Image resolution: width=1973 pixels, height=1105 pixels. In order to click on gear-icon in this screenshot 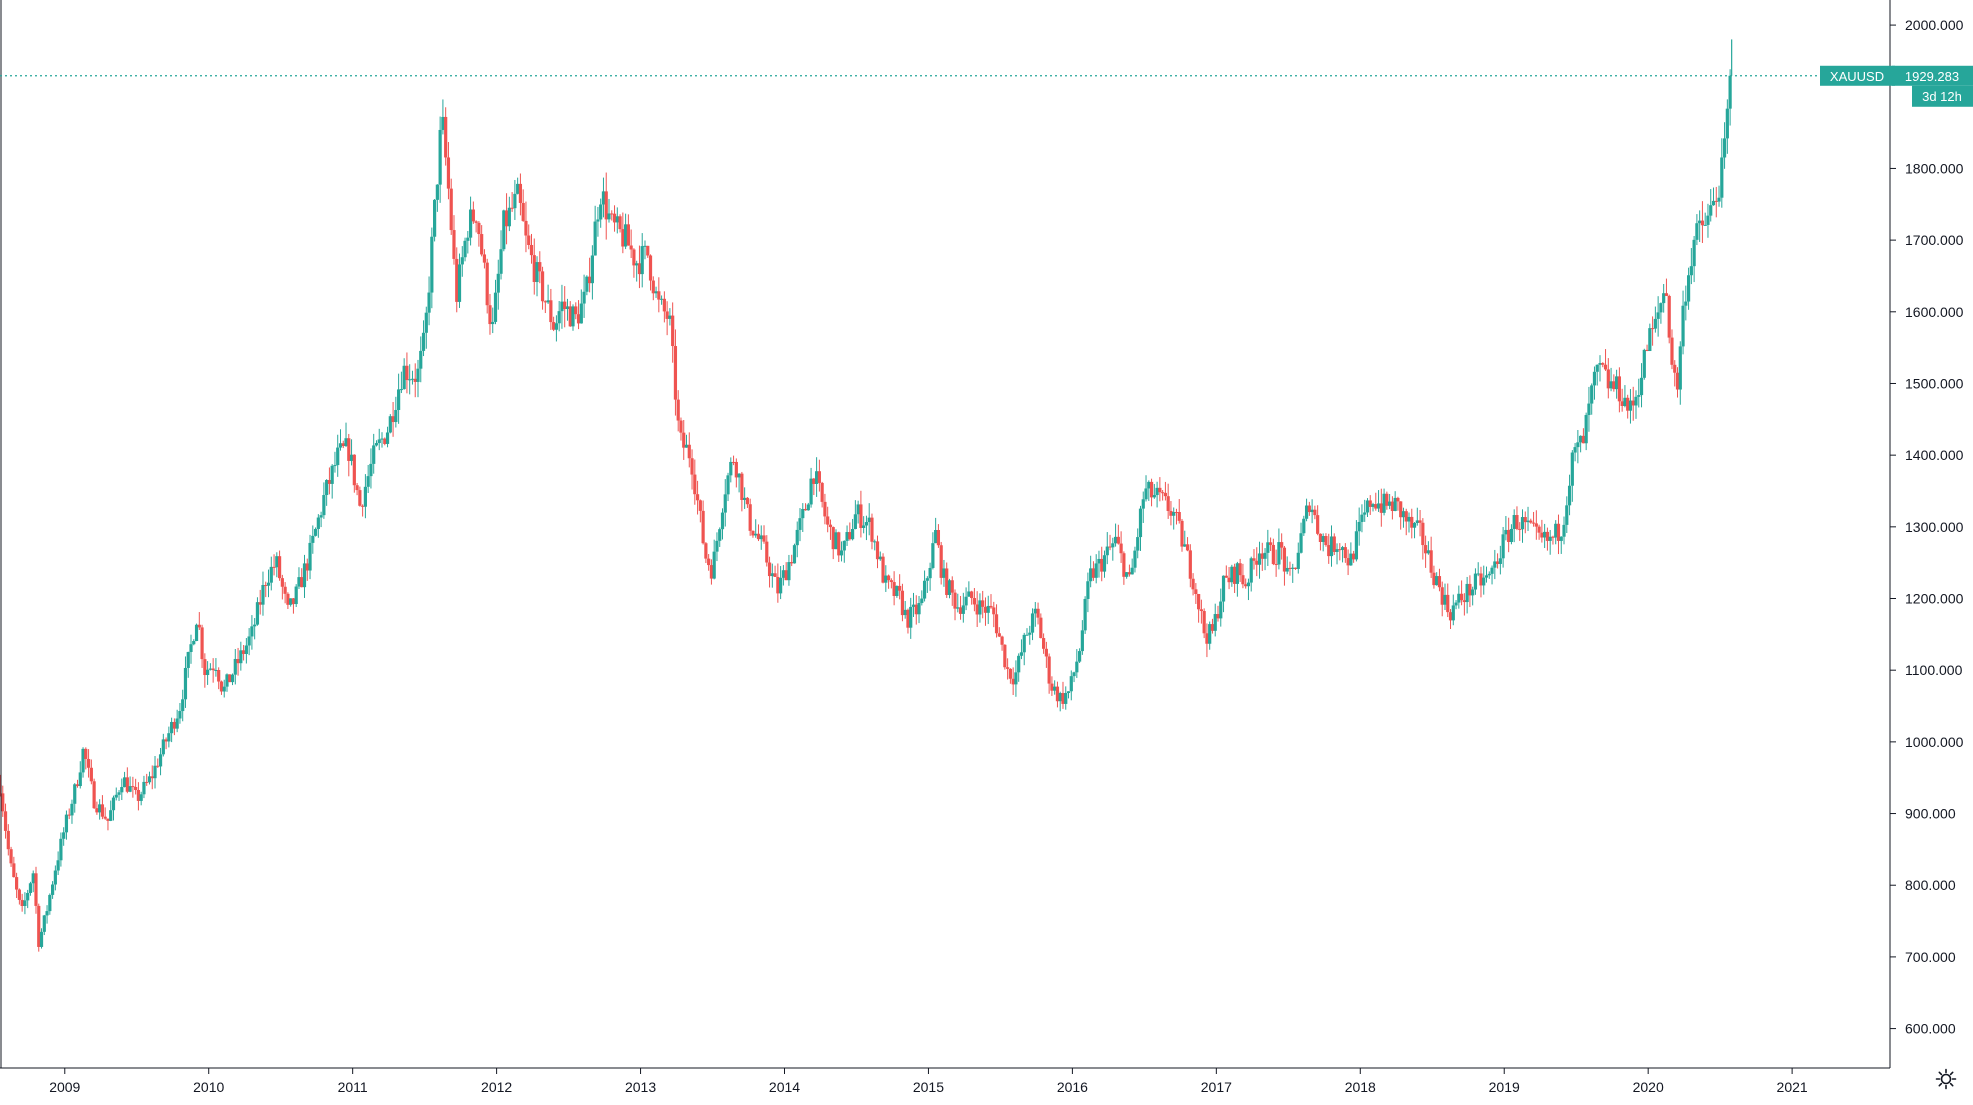, I will do `click(1946, 1079)`.